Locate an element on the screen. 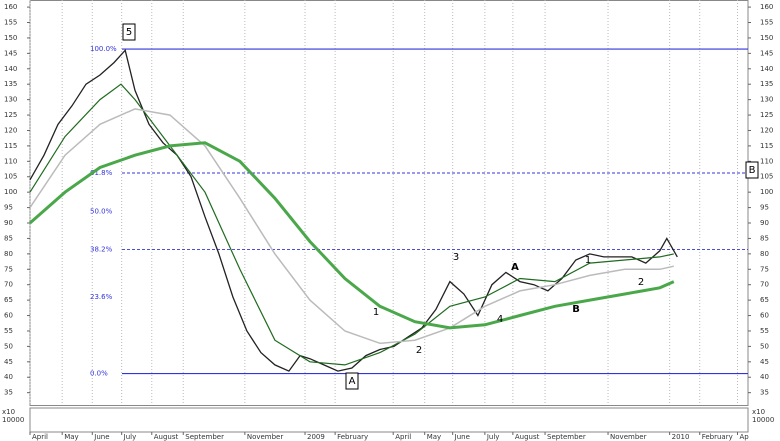  x-tick-label: 2010 is located at coordinates (681, 437).